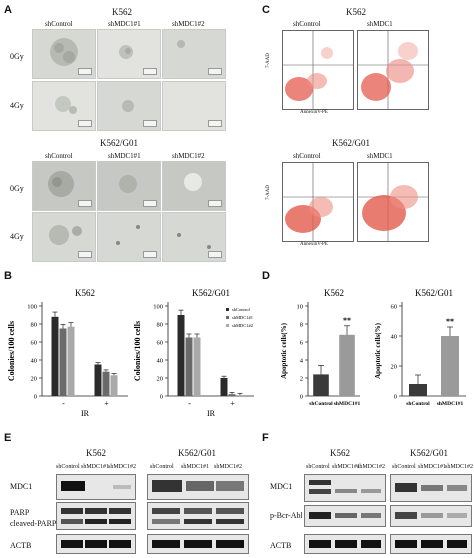  What do you see at coordinates (318, 70) in the screenshot?
I see `flow-plot-k562-shcontrol` at bounding box center [318, 70].